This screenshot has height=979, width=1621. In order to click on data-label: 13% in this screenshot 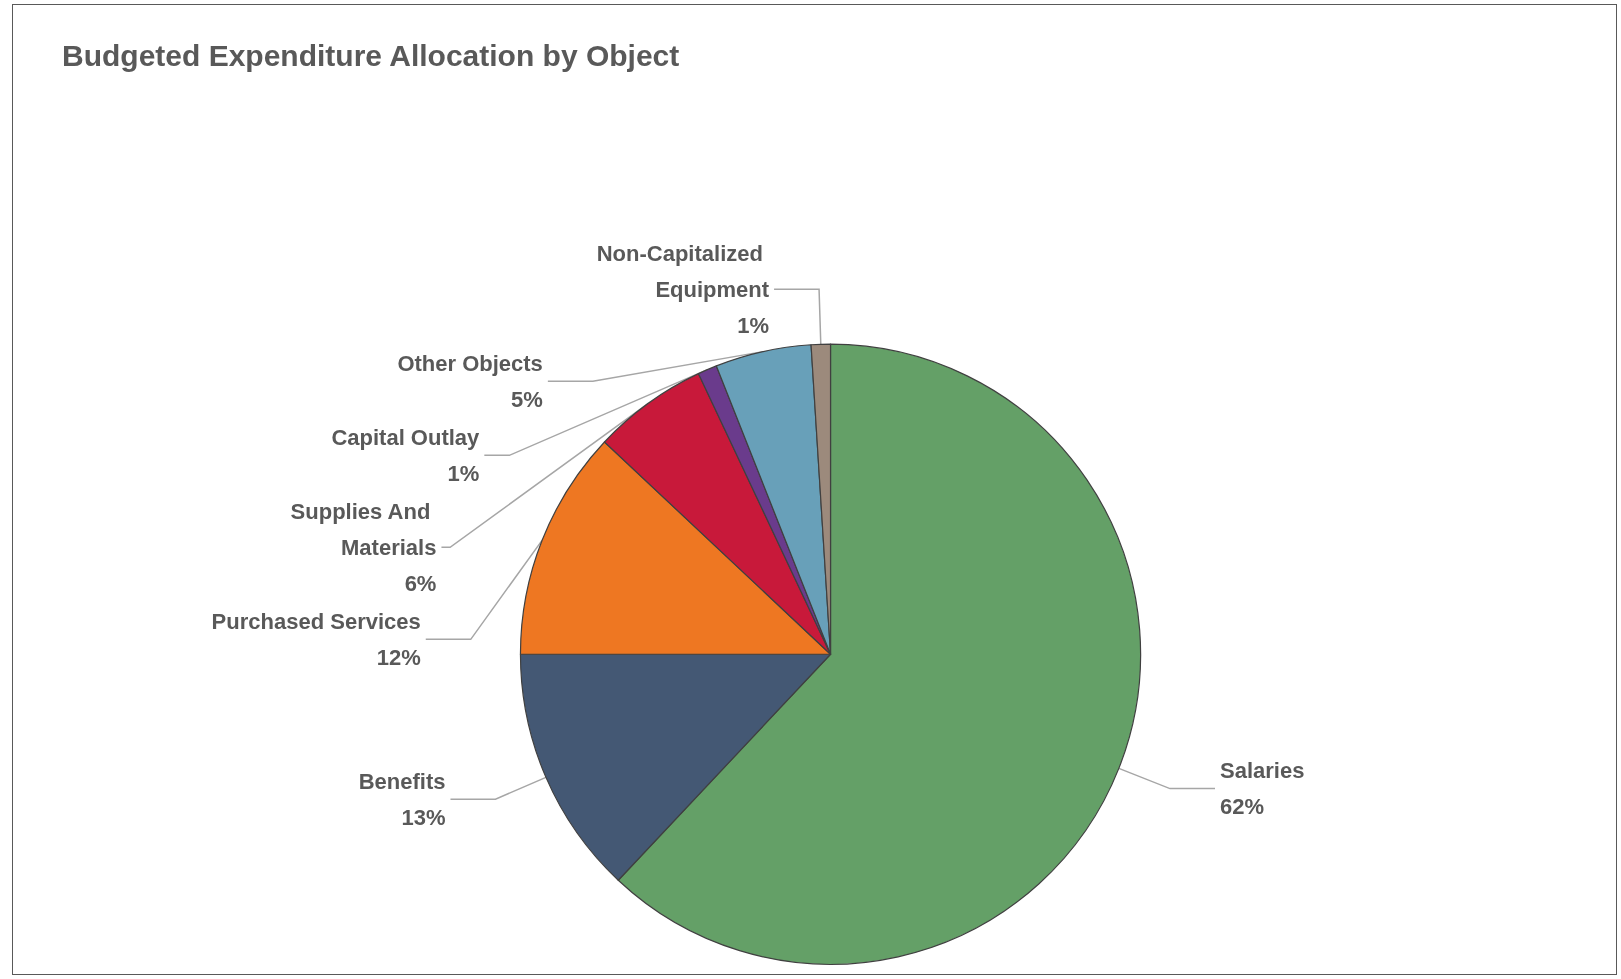, I will do `click(423, 817)`.